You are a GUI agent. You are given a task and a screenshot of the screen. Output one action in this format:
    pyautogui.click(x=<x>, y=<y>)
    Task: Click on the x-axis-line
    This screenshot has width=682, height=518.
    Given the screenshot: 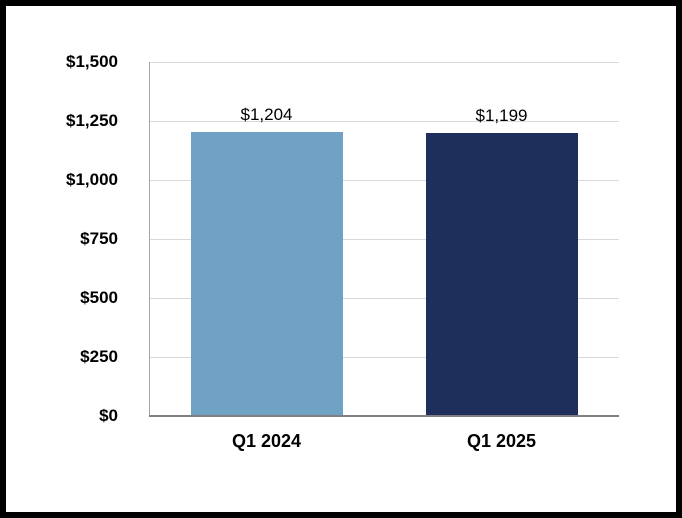 What is the action you would take?
    pyautogui.click(x=384, y=416)
    